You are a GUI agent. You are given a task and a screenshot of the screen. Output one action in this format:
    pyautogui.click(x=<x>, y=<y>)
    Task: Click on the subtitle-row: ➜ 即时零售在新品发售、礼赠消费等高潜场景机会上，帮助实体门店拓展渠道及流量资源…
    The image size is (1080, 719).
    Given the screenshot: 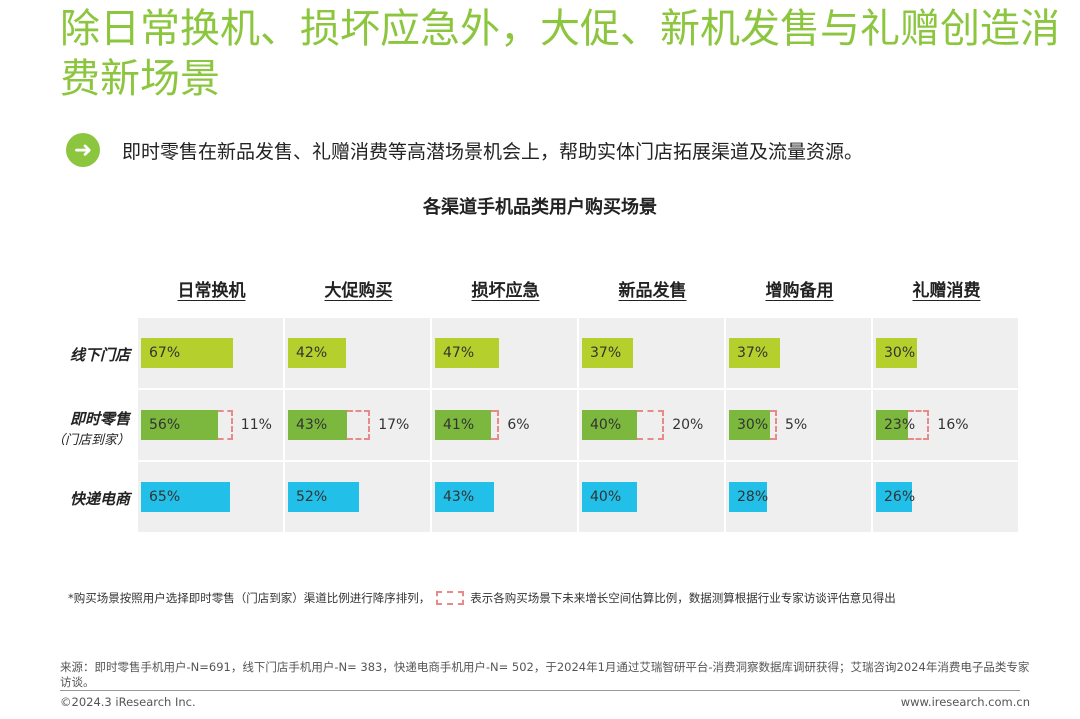 What is the action you would take?
    pyautogui.click(x=464, y=150)
    